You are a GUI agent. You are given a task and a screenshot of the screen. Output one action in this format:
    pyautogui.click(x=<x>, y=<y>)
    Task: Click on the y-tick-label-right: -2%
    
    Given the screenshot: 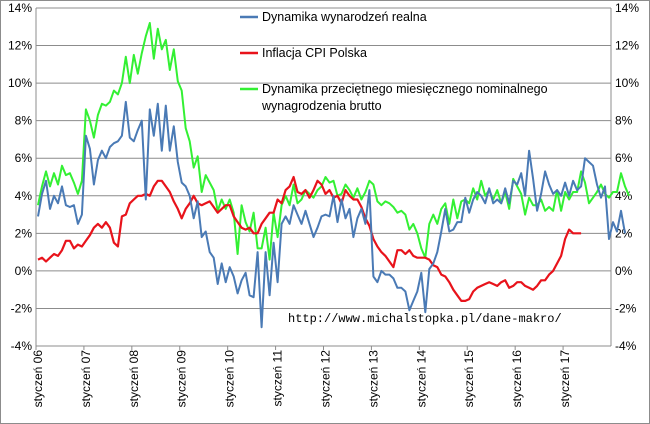 What is the action you would take?
    pyautogui.click(x=626, y=308)
    